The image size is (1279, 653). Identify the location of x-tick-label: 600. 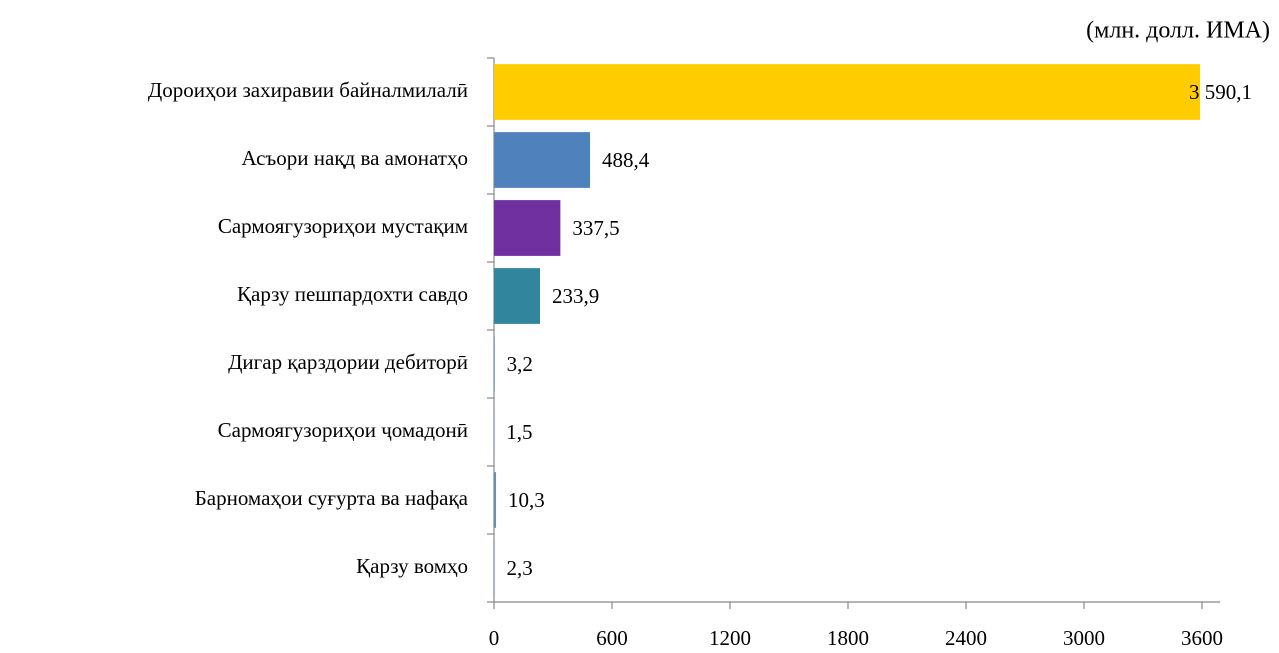
(612, 638).